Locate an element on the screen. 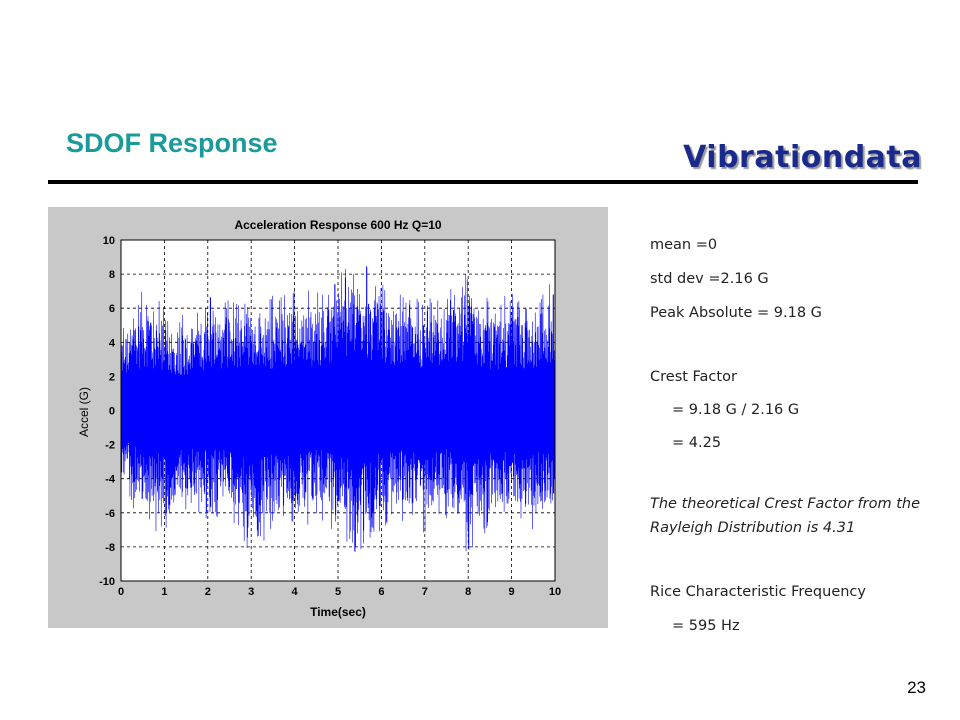 This screenshot has width=960, height=720. peak-absolute-text: Peak Absolute = 9.18 G is located at coordinates (736, 313).